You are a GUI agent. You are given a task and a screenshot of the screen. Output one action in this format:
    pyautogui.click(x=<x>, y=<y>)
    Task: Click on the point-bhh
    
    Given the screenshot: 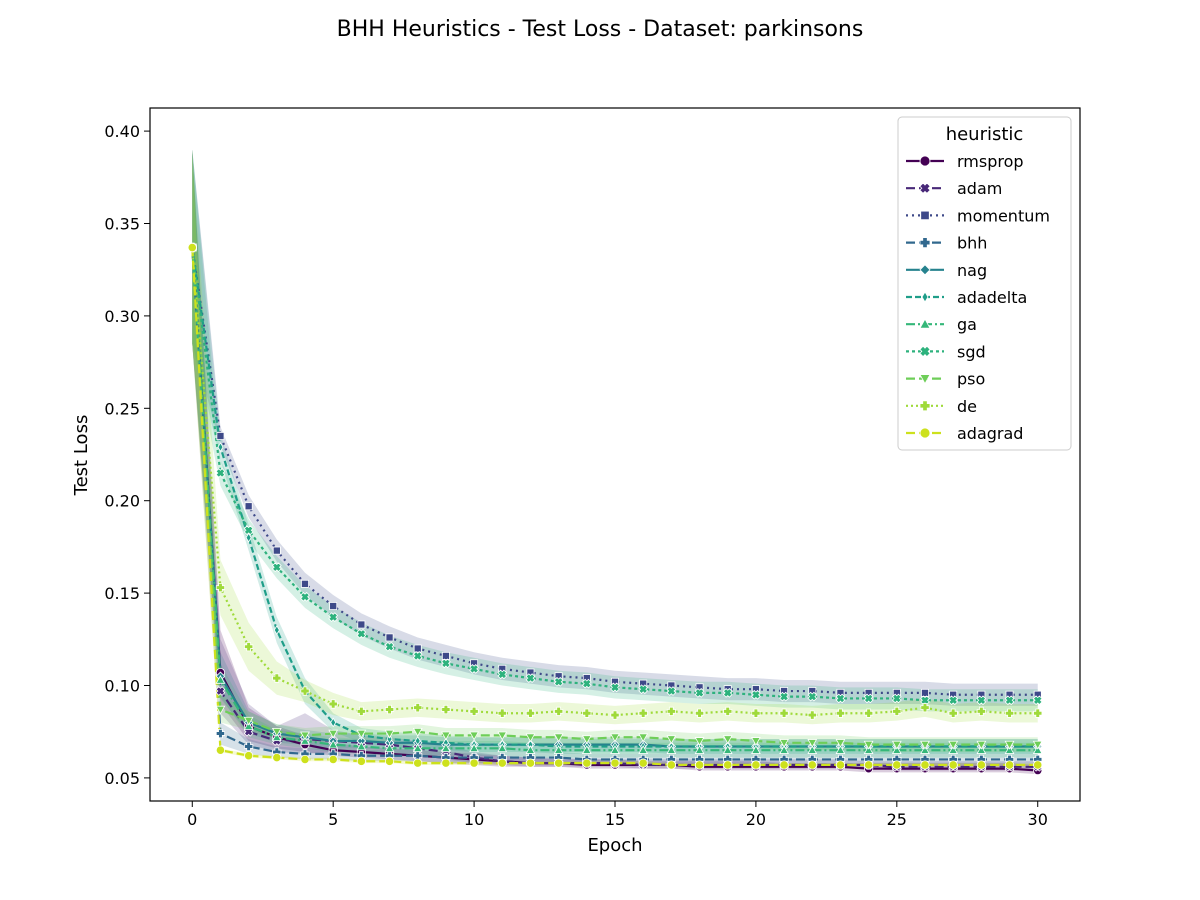 What is the action you would take?
    pyautogui.click(x=220, y=733)
    